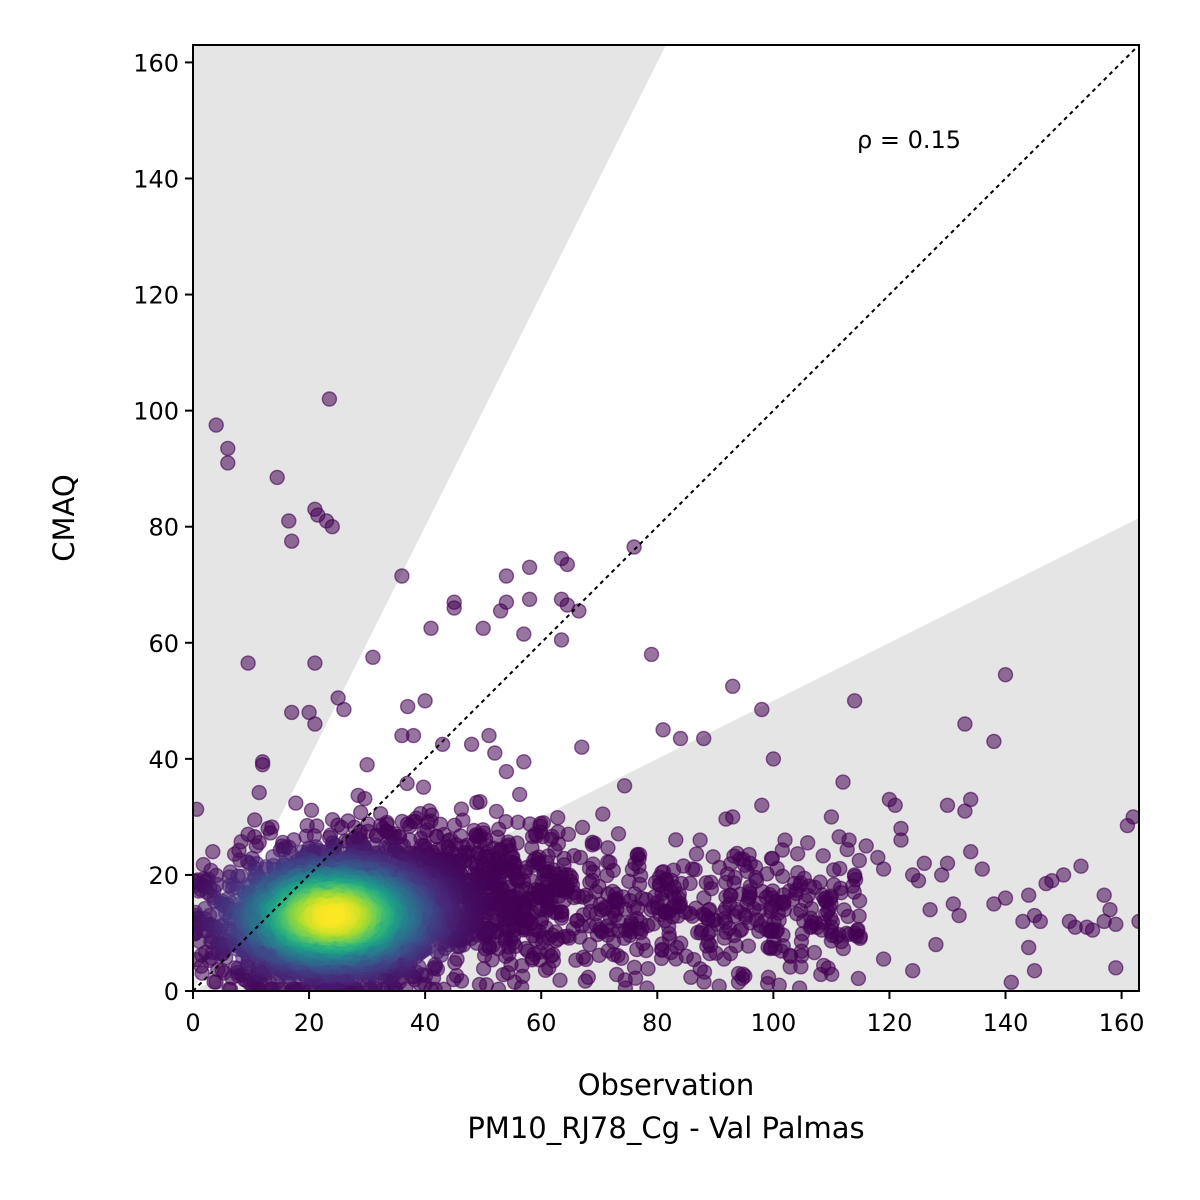  Describe the element at coordinates (909, 140) in the screenshot. I see `correlation-annotation: ρ = 0.15` at that location.